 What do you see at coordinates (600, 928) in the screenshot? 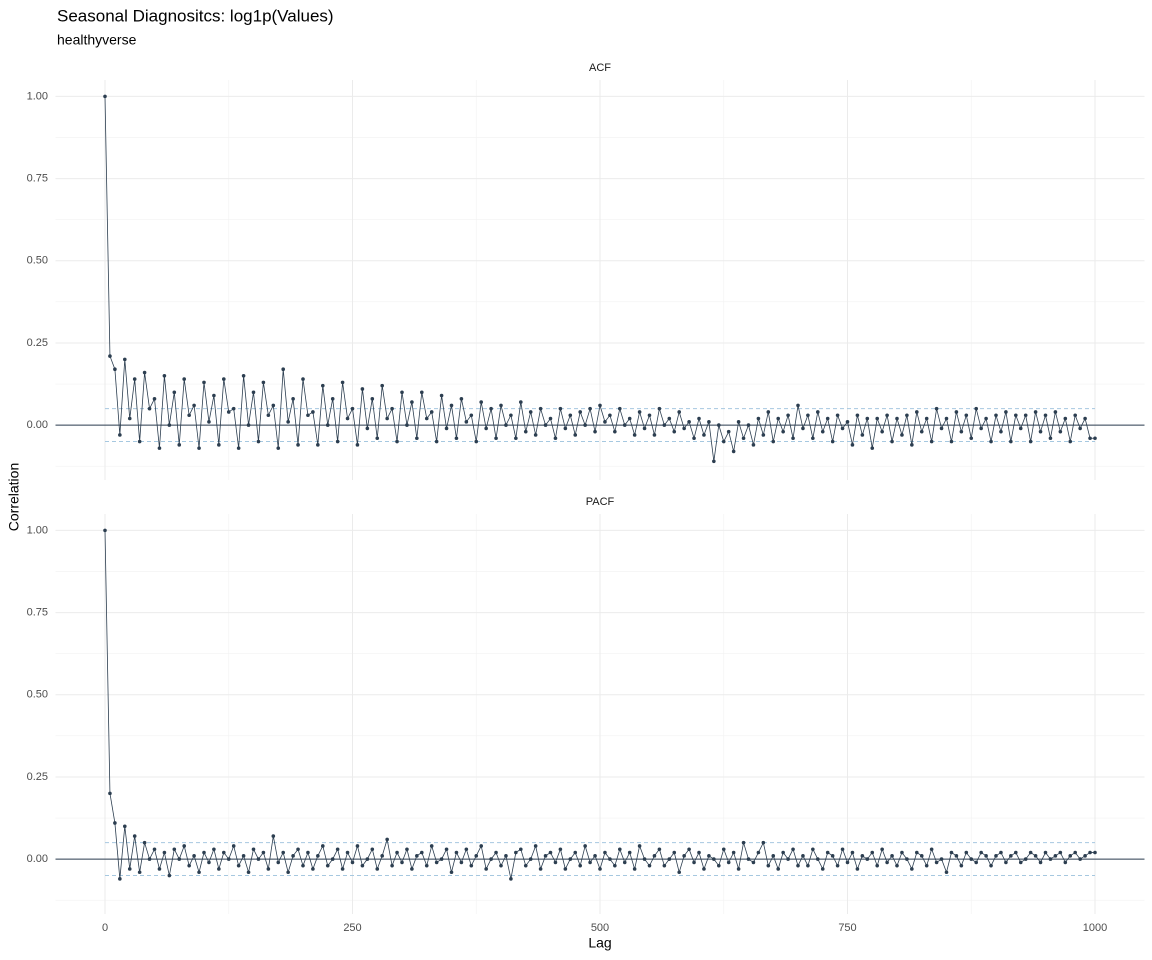
I see `x-tick-label: 500` at bounding box center [600, 928].